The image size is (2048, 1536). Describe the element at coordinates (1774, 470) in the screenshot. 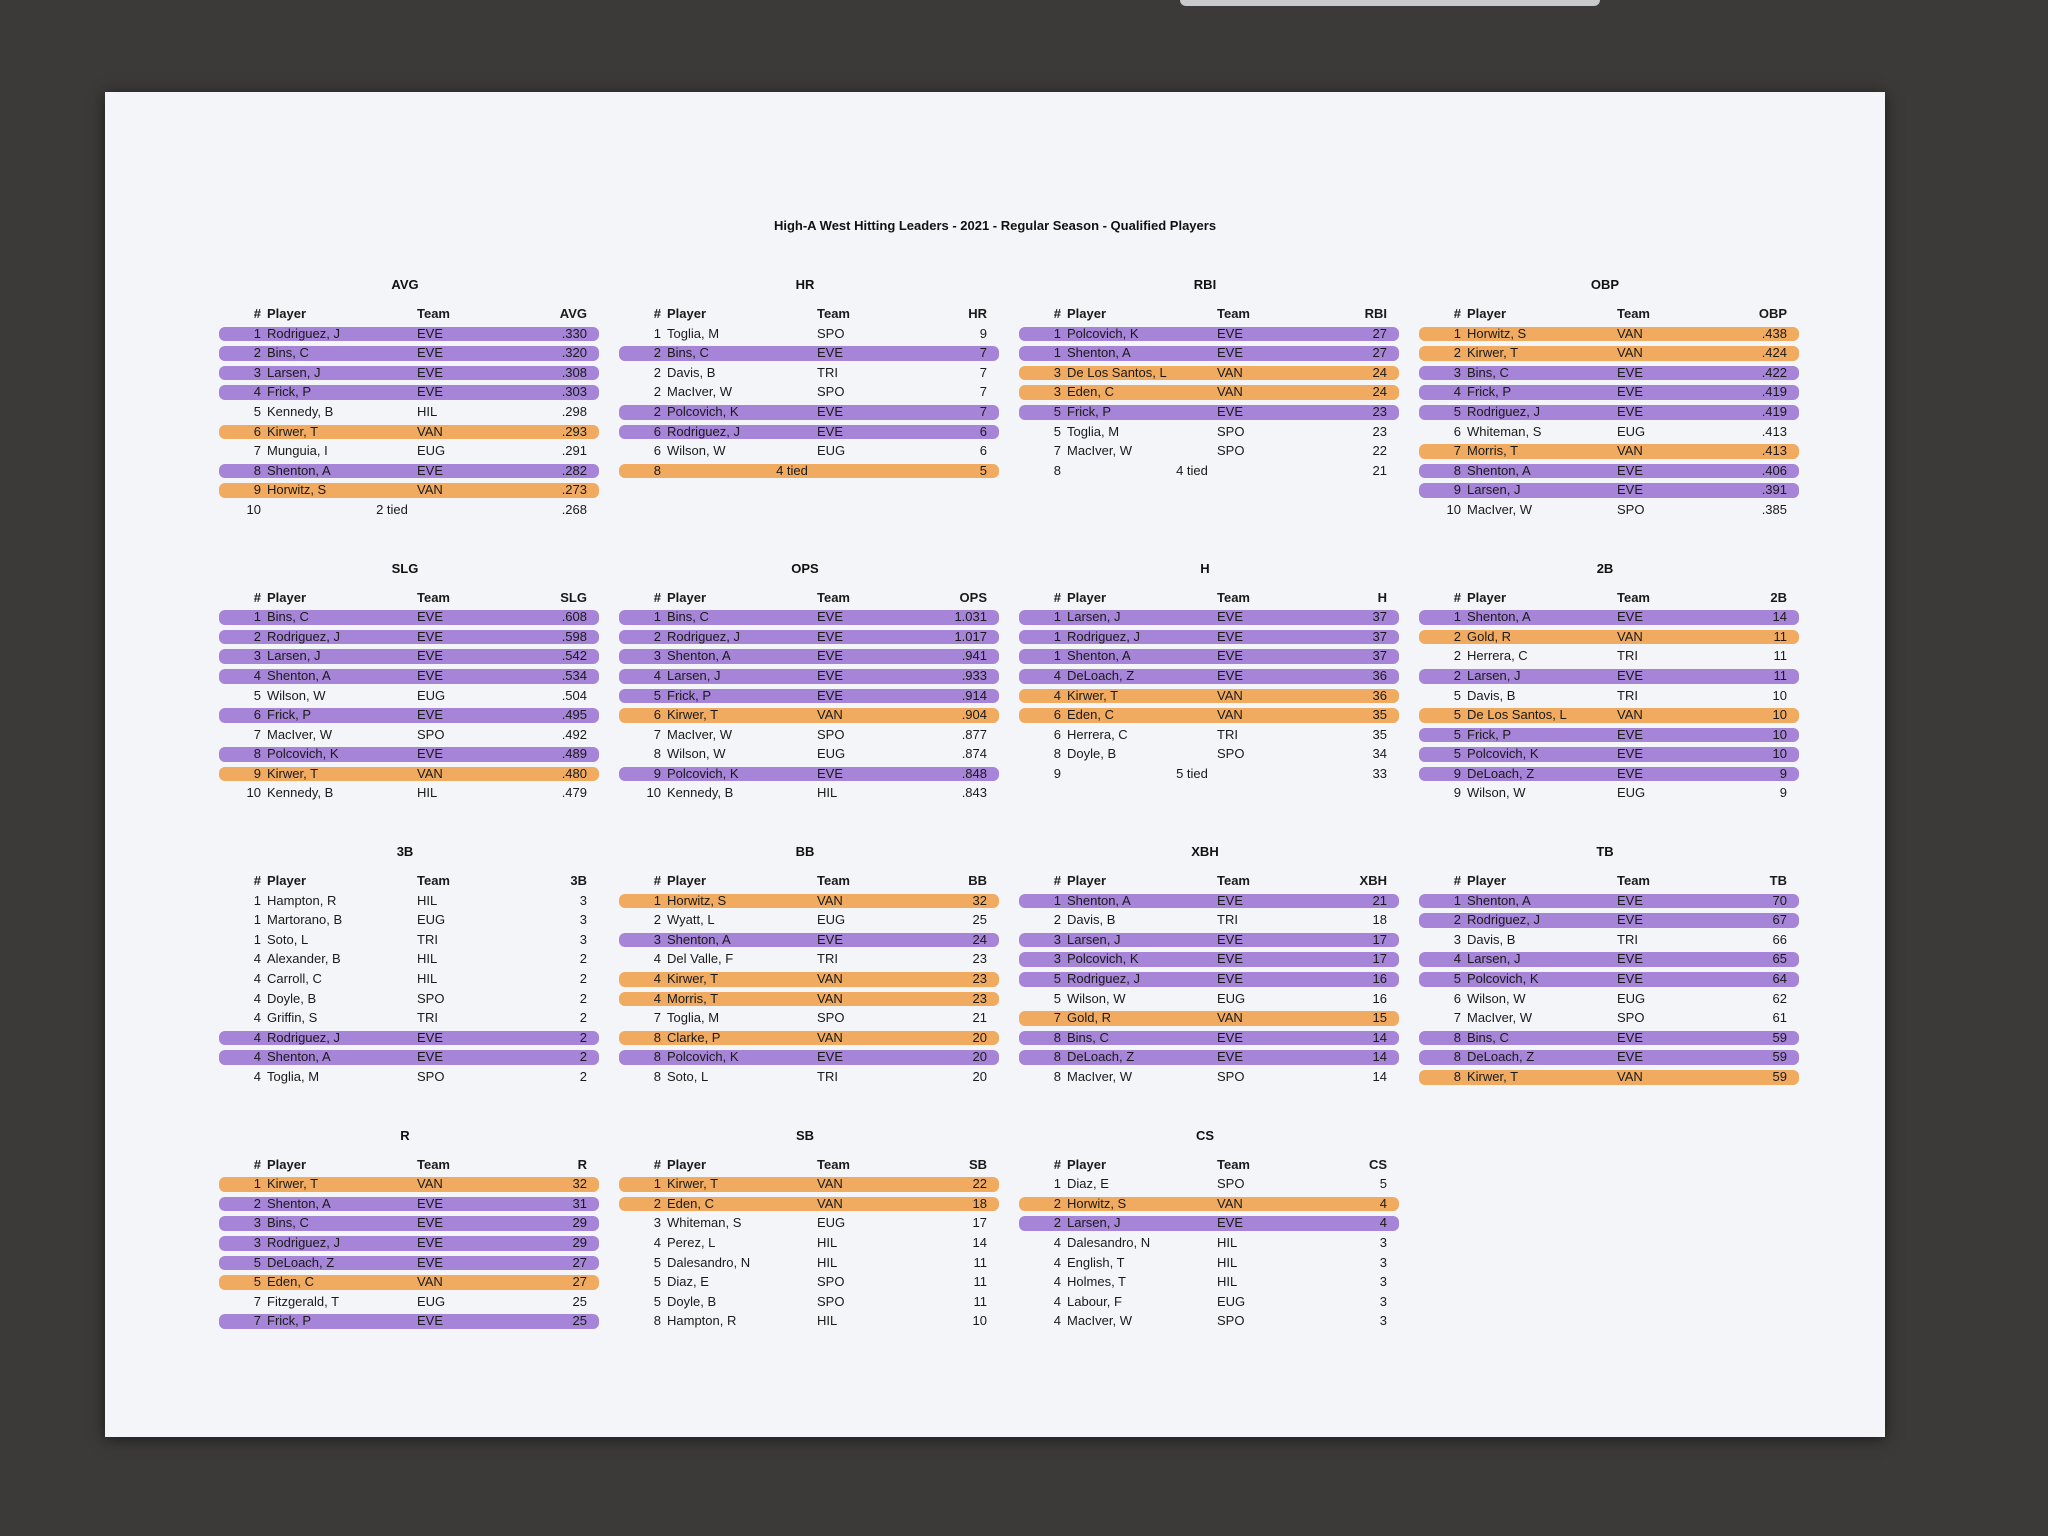

I see `value-cell: .406` at that location.